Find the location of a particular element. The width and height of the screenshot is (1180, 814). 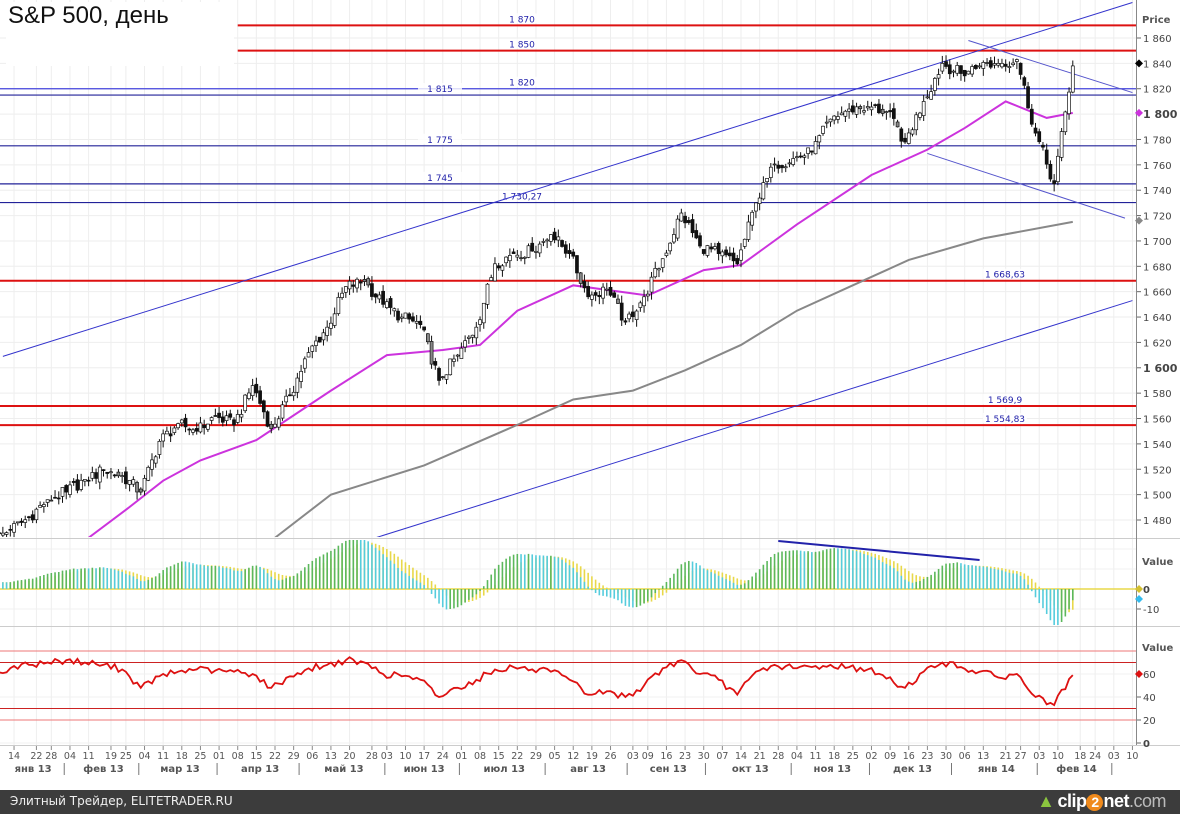

divergence-line is located at coordinates (879, 550).